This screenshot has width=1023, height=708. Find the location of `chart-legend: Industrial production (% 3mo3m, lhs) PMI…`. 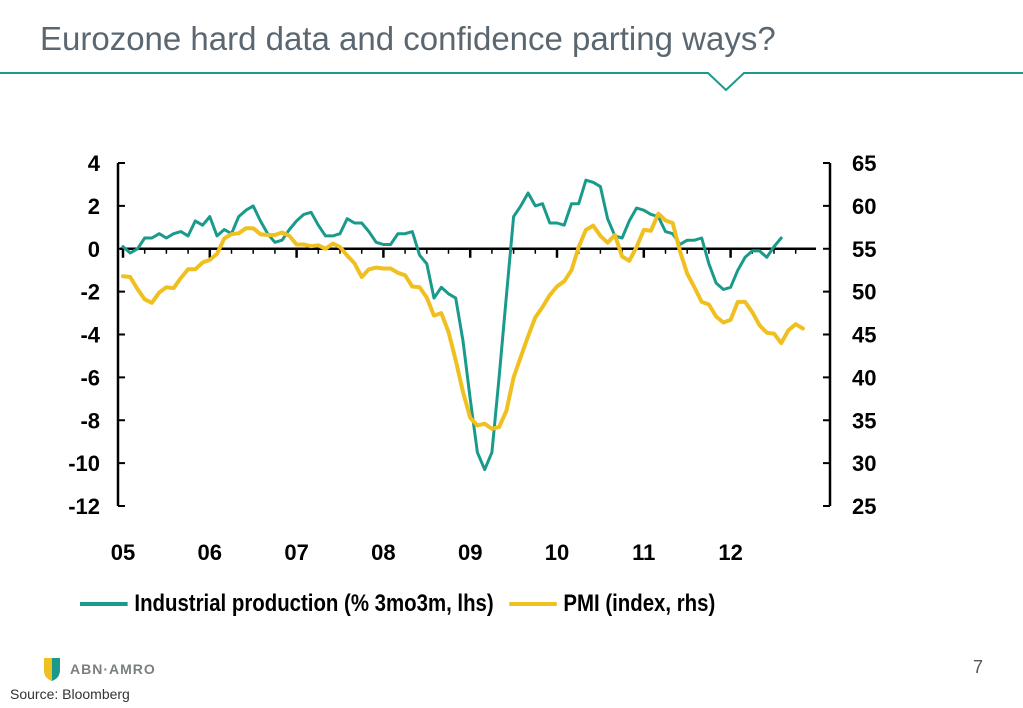

chart-legend: Industrial production (% 3mo3m, lhs) PMI… is located at coordinates (405, 604).